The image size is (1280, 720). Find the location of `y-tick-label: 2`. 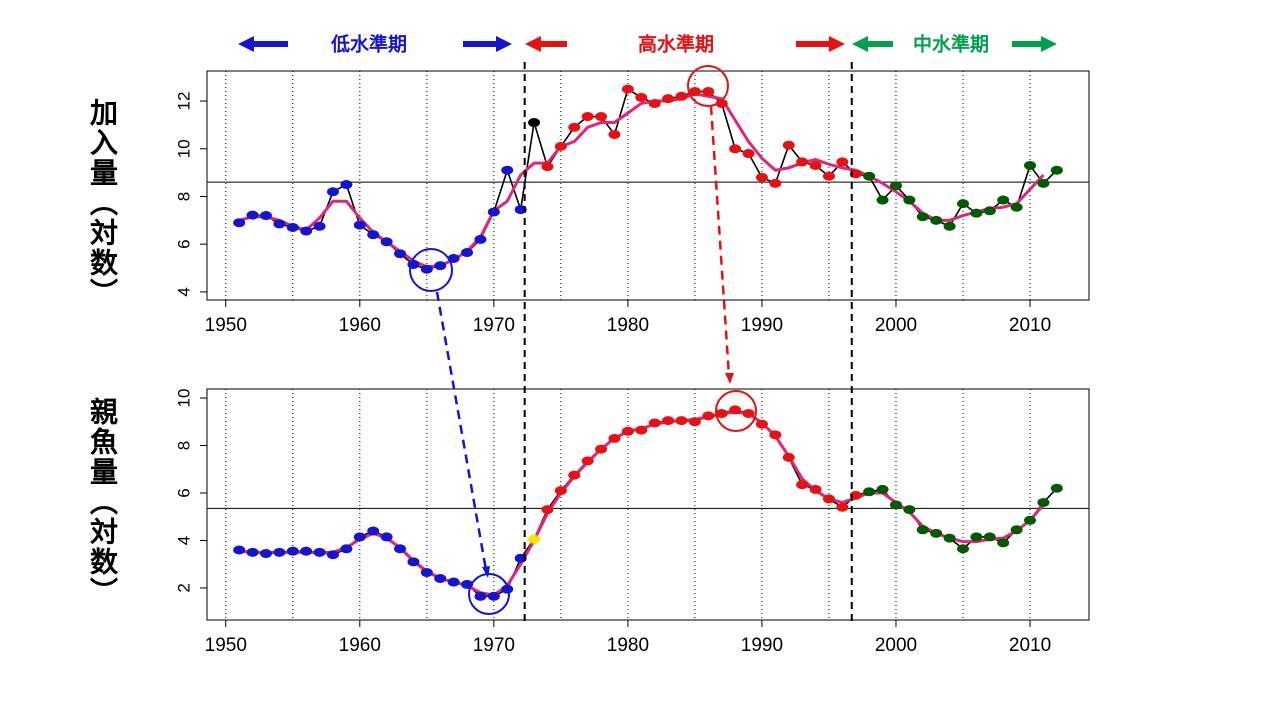

y-tick-label: 2 is located at coordinates (183, 587).